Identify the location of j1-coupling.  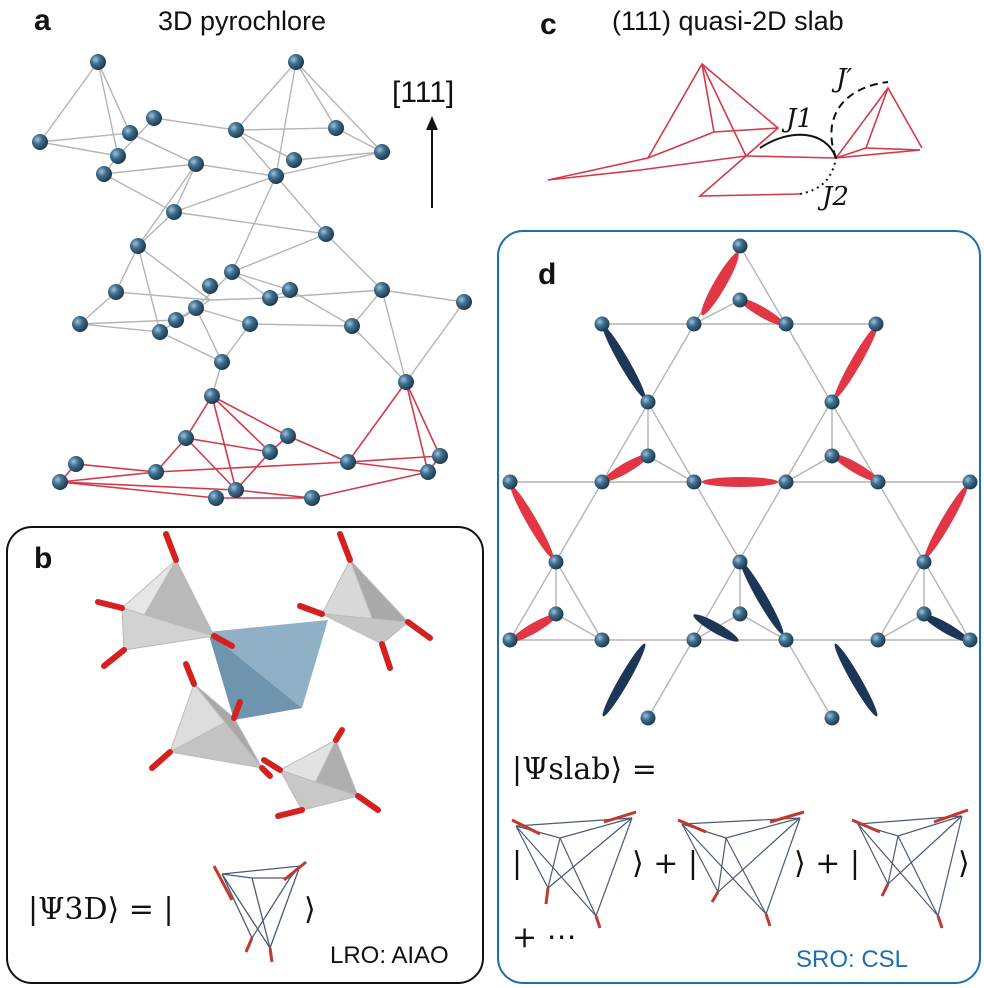
(798, 146).